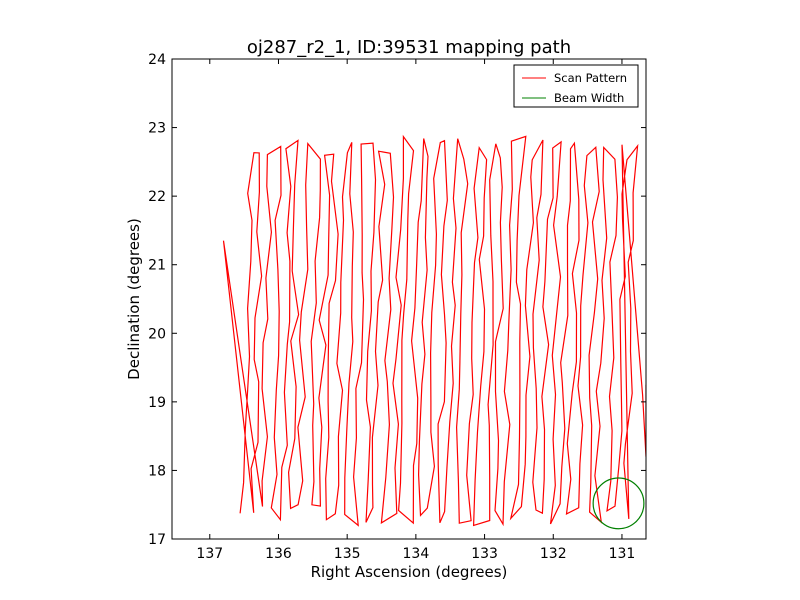 This screenshot has width=800, height=600. What do you see at coordinates (484, 554) in the screenshot?
I see `x-tick-label: 133` at bounding box center [484, 554].